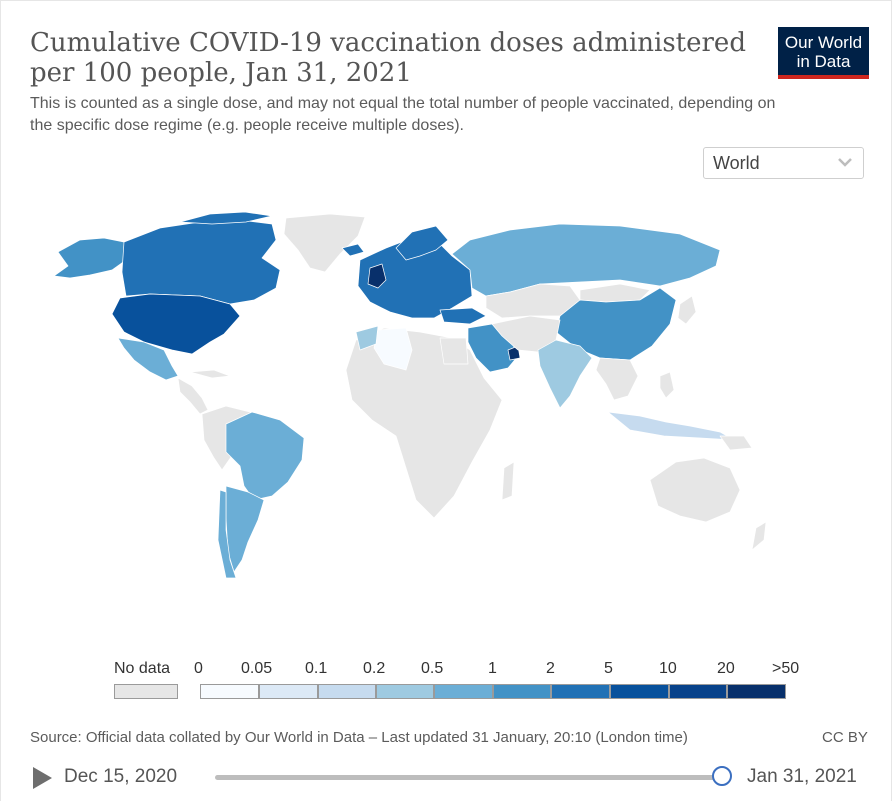 This screenshot has width=892, height=802. Describe the element at coordinates (823, 77) in the screenshot. I see `logo-accent-bar` at that location.